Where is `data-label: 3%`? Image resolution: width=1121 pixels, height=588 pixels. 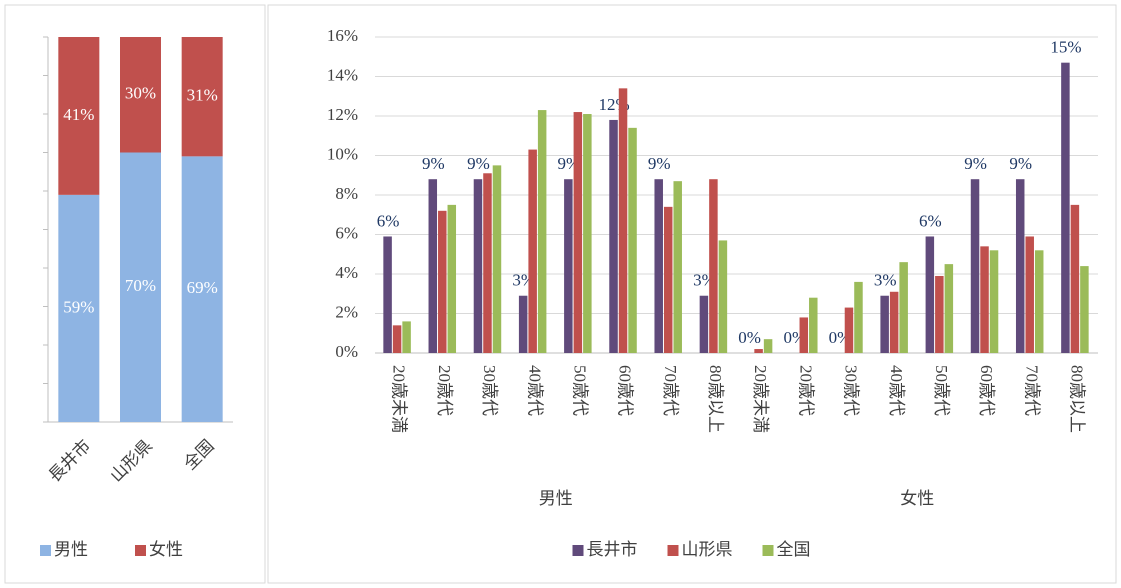 data-label: 3% is located at coordinates (885, 280).